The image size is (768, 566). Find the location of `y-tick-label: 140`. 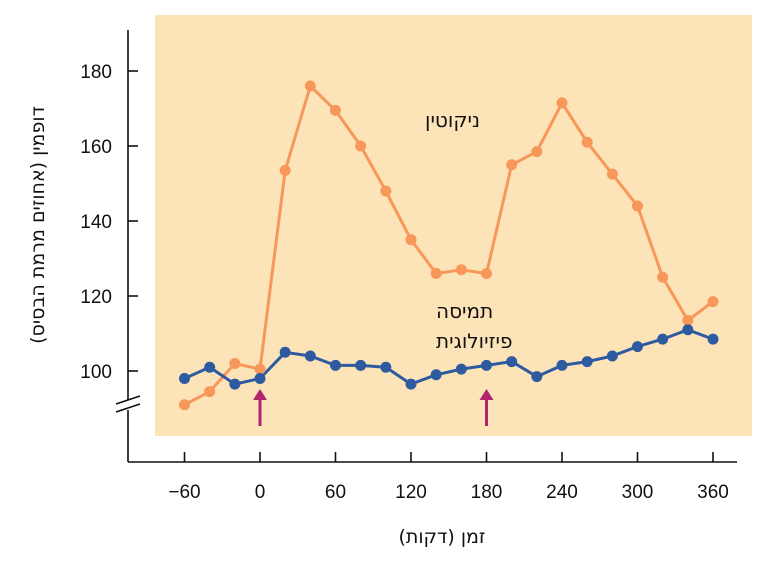

y-tick-label: 140 is located at coordinates (96, 222).